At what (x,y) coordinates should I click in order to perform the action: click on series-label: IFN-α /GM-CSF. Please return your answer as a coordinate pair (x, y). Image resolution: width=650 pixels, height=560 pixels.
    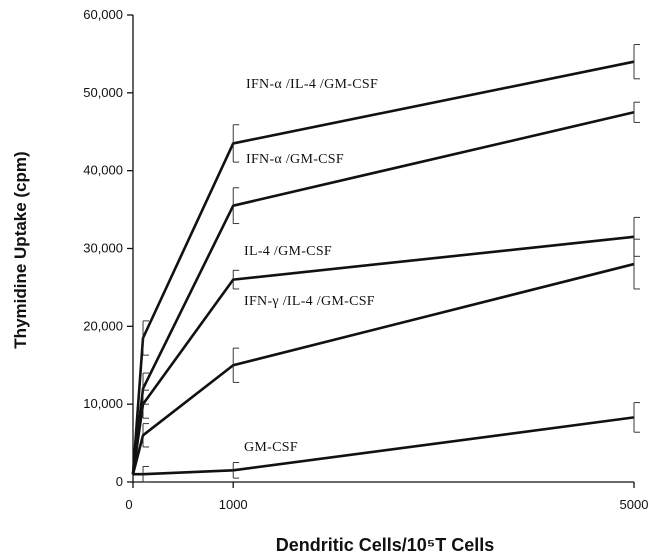
    Looking at the image, I should click on (295, 159).